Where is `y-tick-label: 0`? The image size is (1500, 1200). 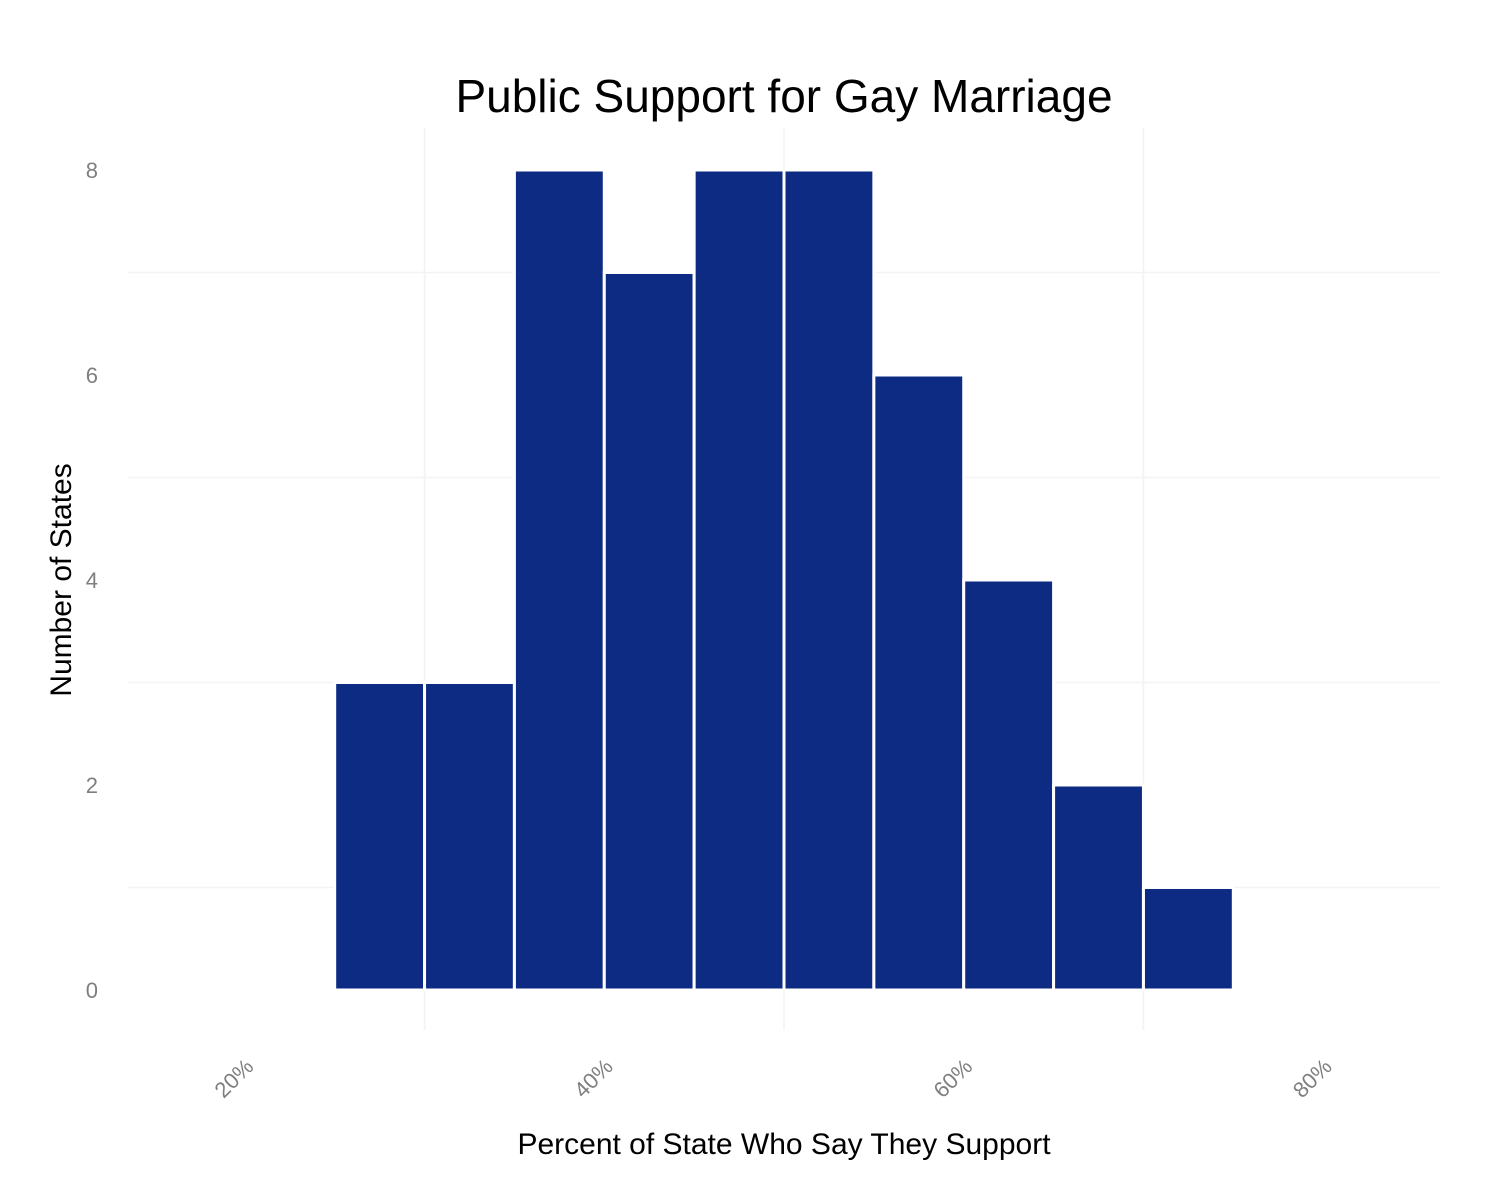 y-tick-label: 0 is located at coordinates (92, 990).